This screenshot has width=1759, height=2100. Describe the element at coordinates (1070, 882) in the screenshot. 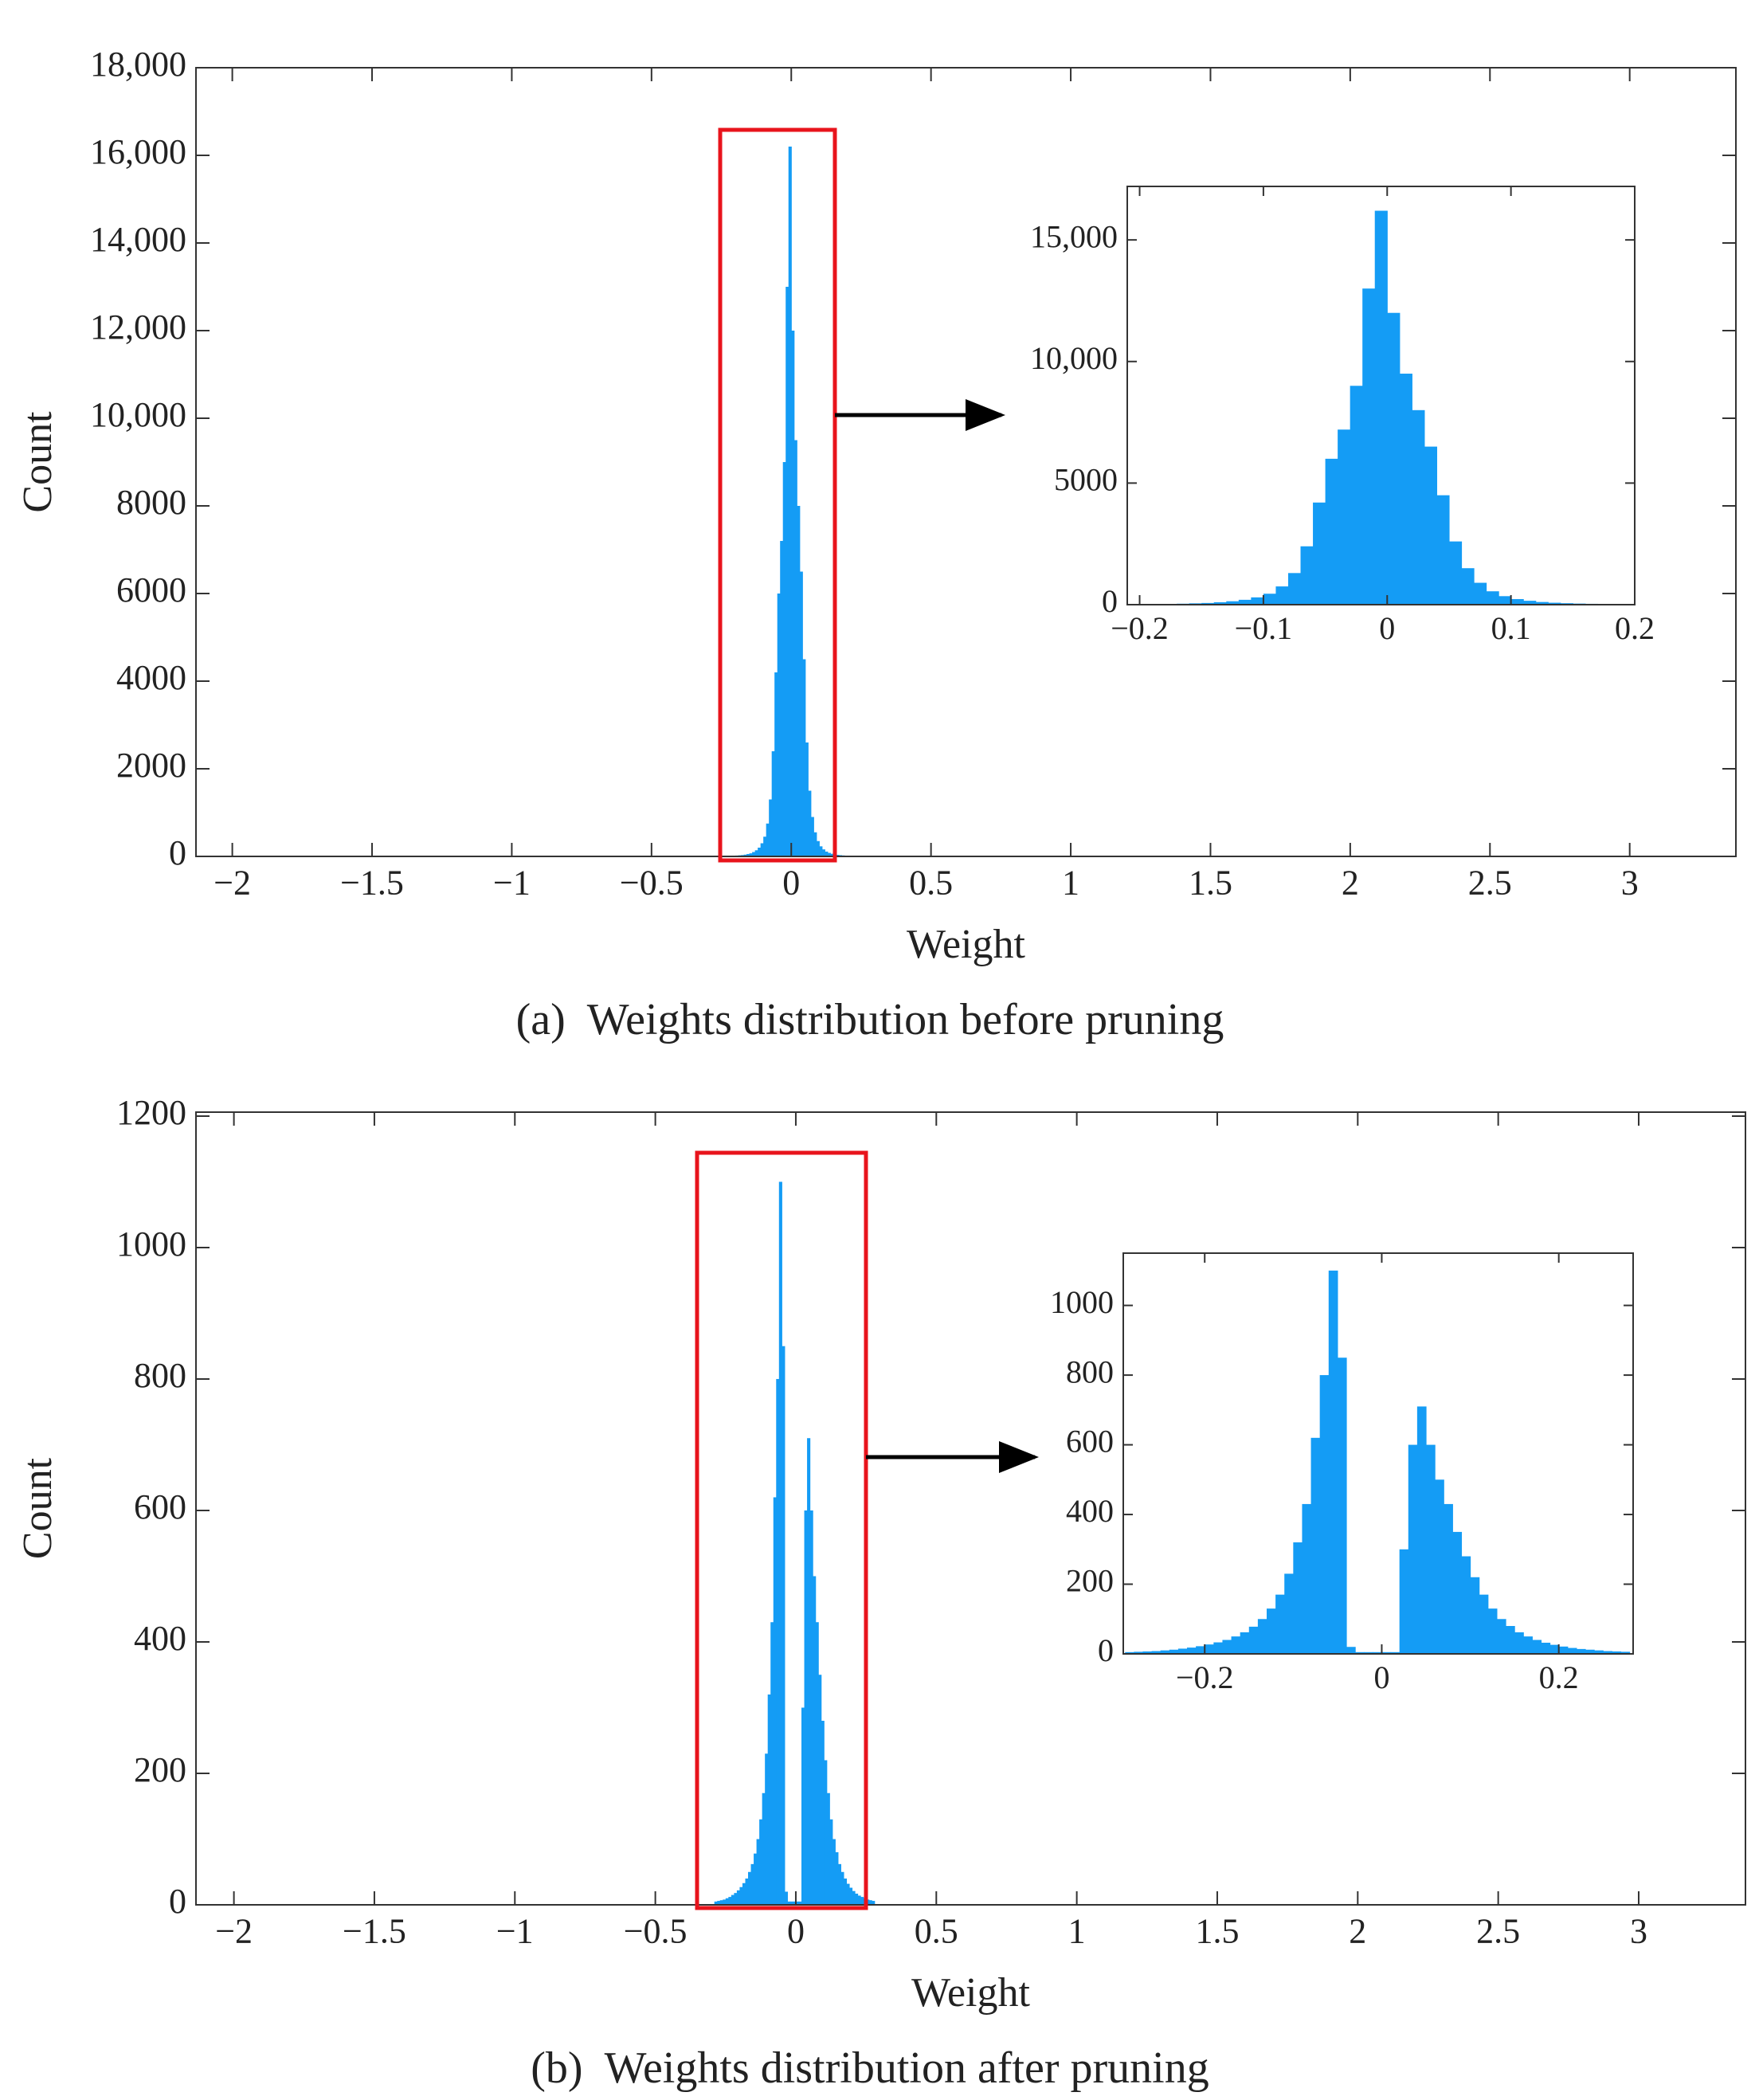

I see `x-tick-label: 1` at that location.